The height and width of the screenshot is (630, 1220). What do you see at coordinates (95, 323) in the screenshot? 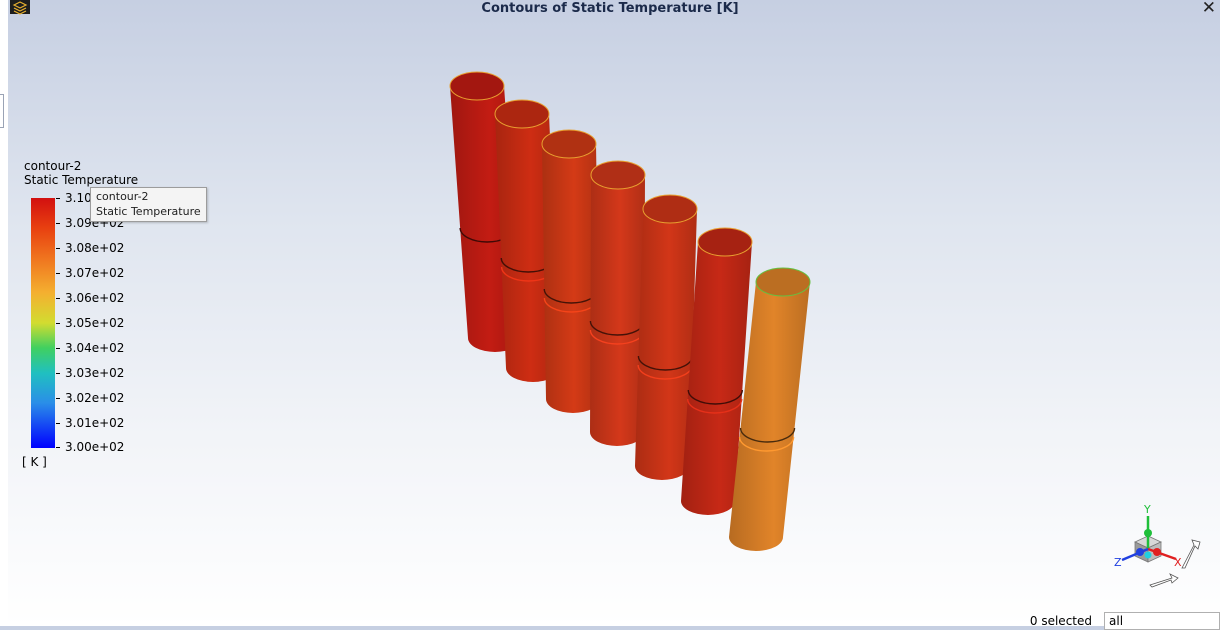
I see `legend-tick-label: 3.05e+02` at bounding box center [95, 323].